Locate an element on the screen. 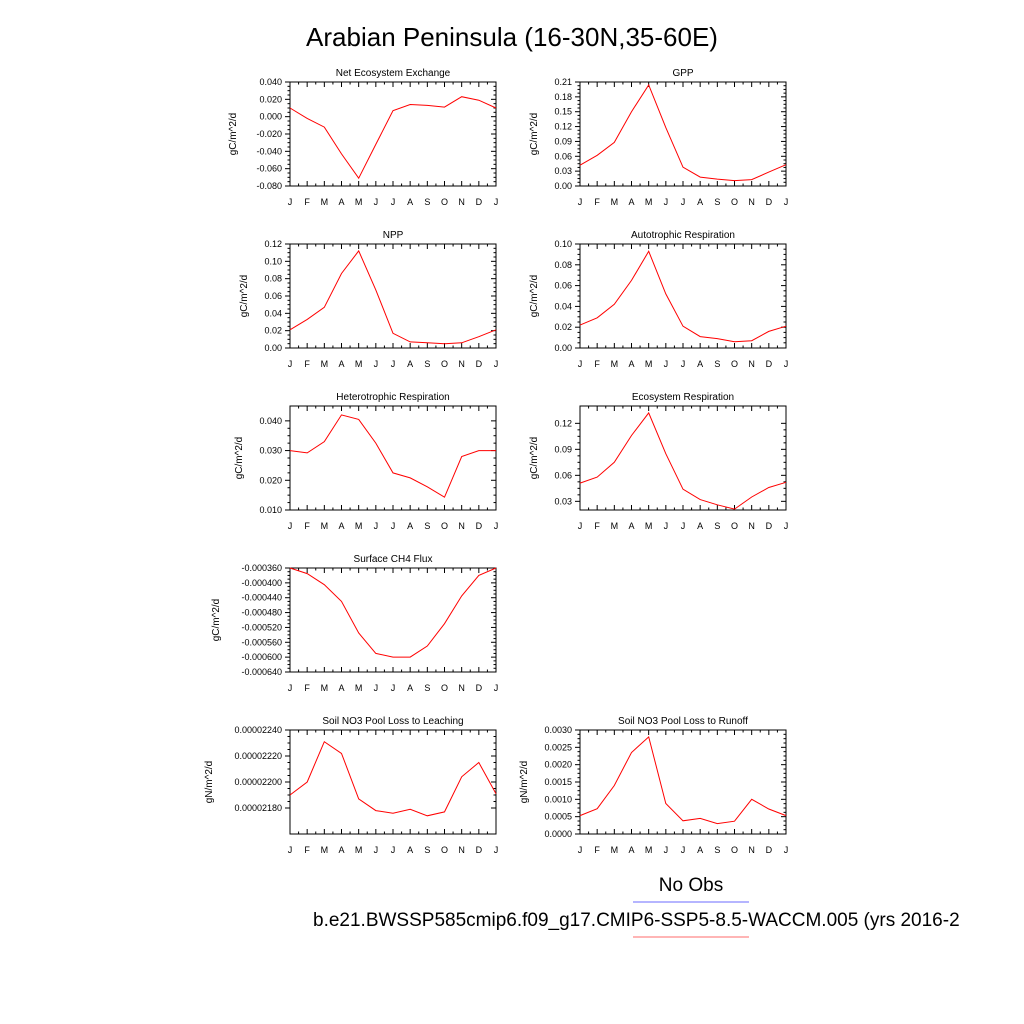 The height and width of the screenshot is (1024, 1024). main-title: Arabian Peninsula (16-30N,35-60E) is located at coordinates (512, 37).